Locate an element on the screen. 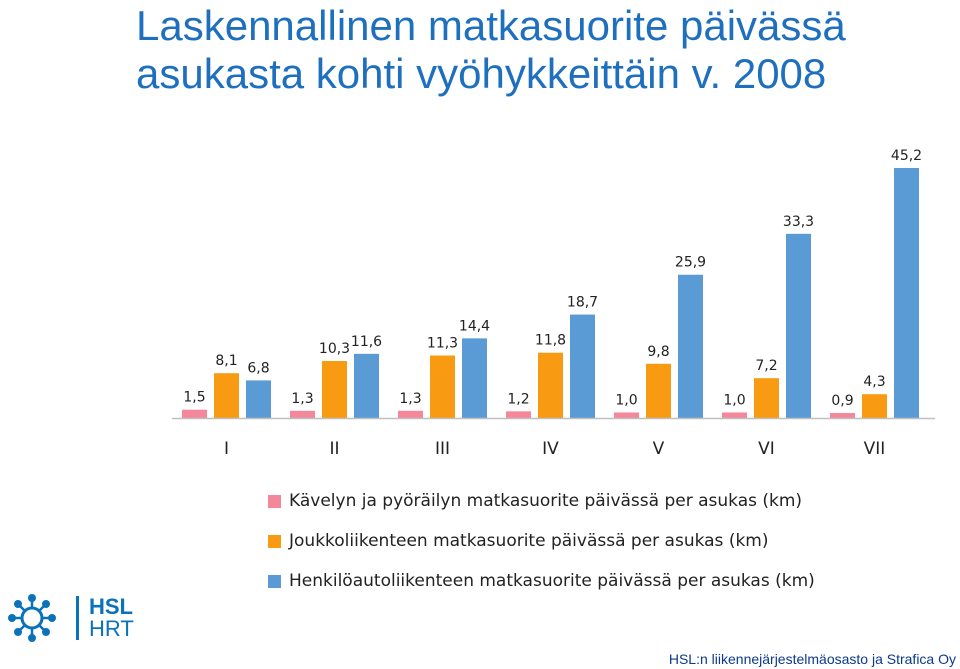 The image size is (960, 669). legend-swatch-car is located at coordinates (274, 581).